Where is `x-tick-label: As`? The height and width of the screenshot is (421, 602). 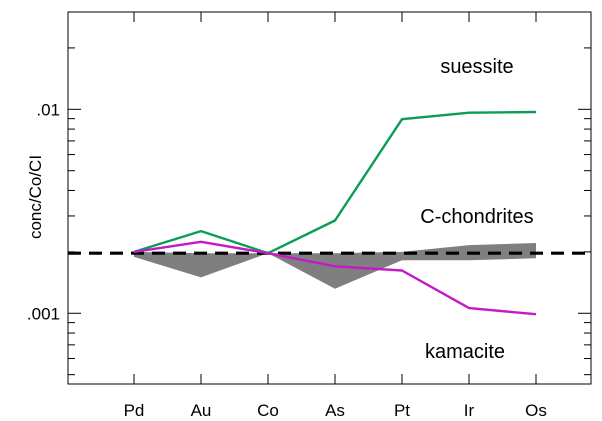
x-tick-label: As is located at coordinates (335, 410).